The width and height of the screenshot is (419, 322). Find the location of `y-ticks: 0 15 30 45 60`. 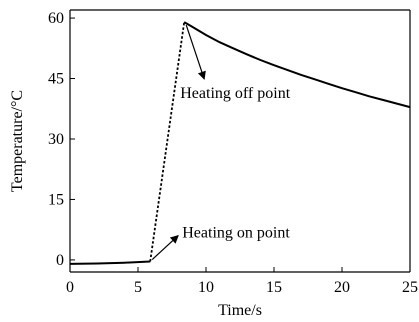

y-ticks: 0 15 30 45 60 is located at coordinates (61, 139).